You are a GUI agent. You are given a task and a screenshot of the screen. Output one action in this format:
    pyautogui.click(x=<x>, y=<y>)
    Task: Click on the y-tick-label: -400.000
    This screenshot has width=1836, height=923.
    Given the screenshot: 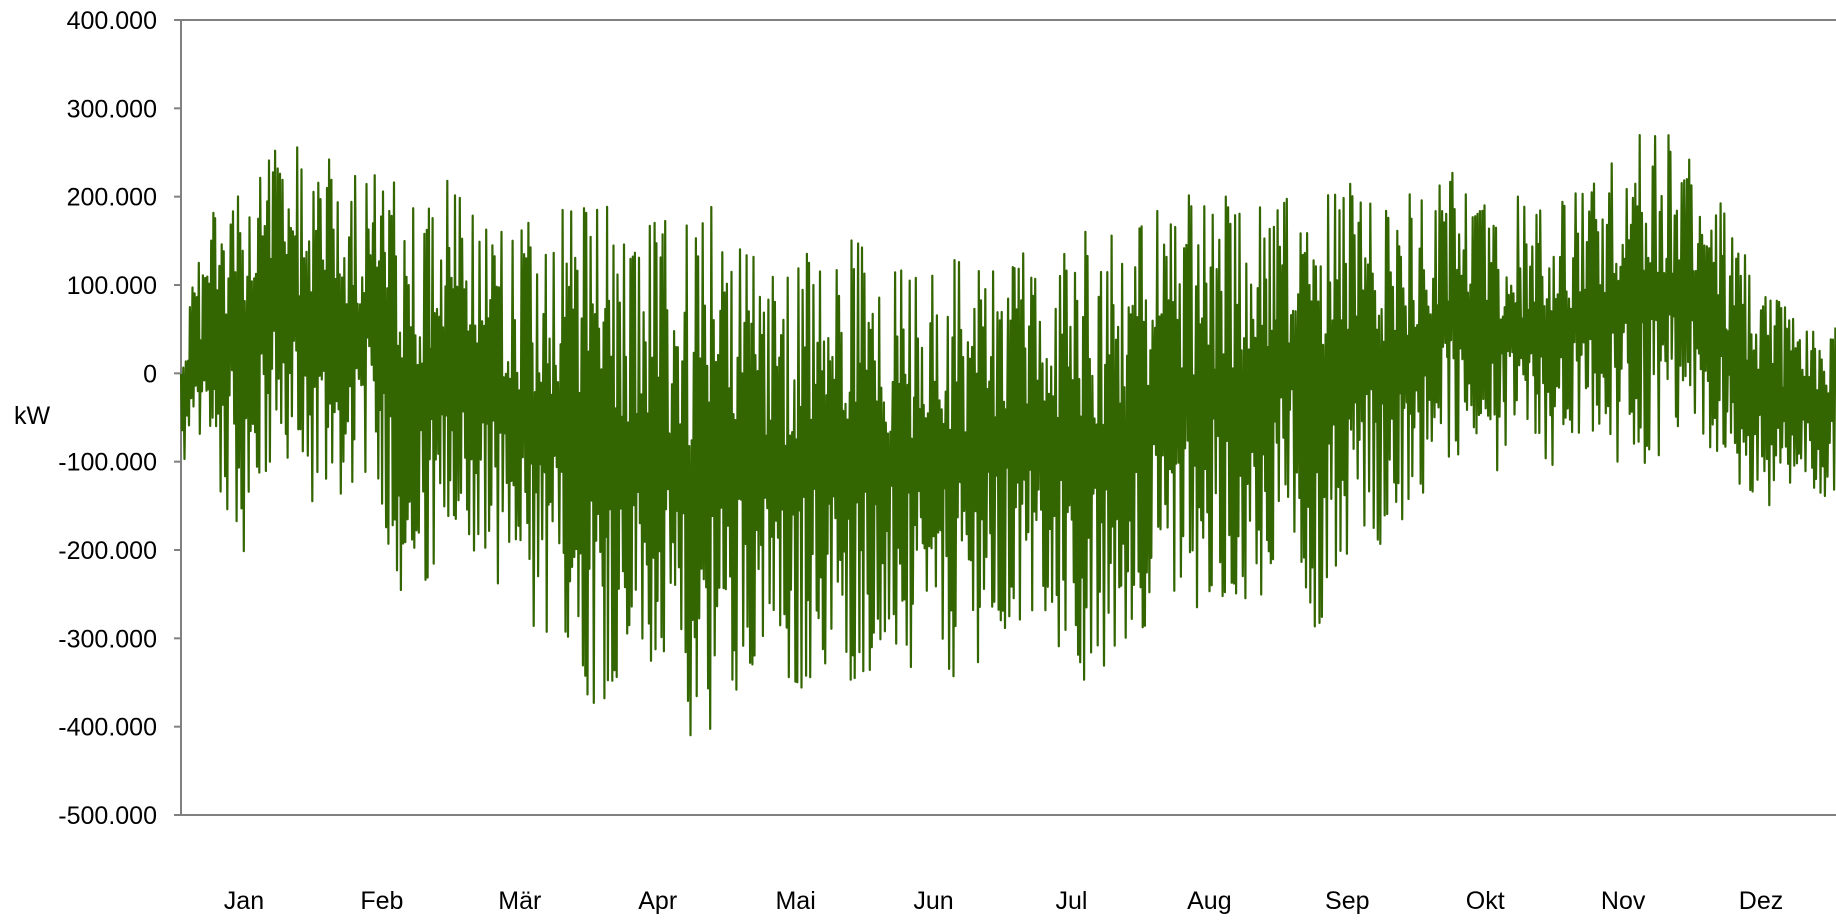 What is the action you would take?
    pyautogui.click(x=107, y=728)
    